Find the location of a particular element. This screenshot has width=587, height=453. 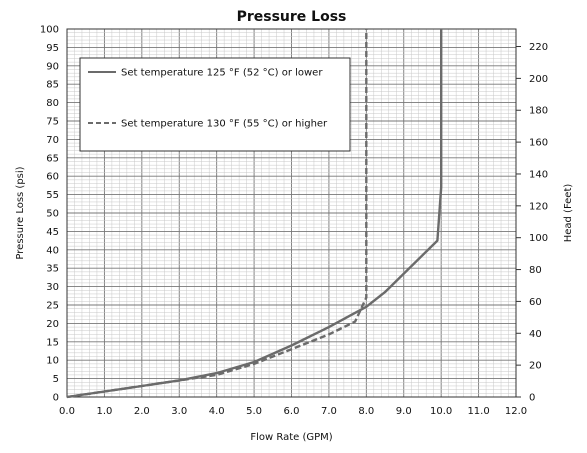

y-tick-label: 75 is located at coordinates (52, 122).